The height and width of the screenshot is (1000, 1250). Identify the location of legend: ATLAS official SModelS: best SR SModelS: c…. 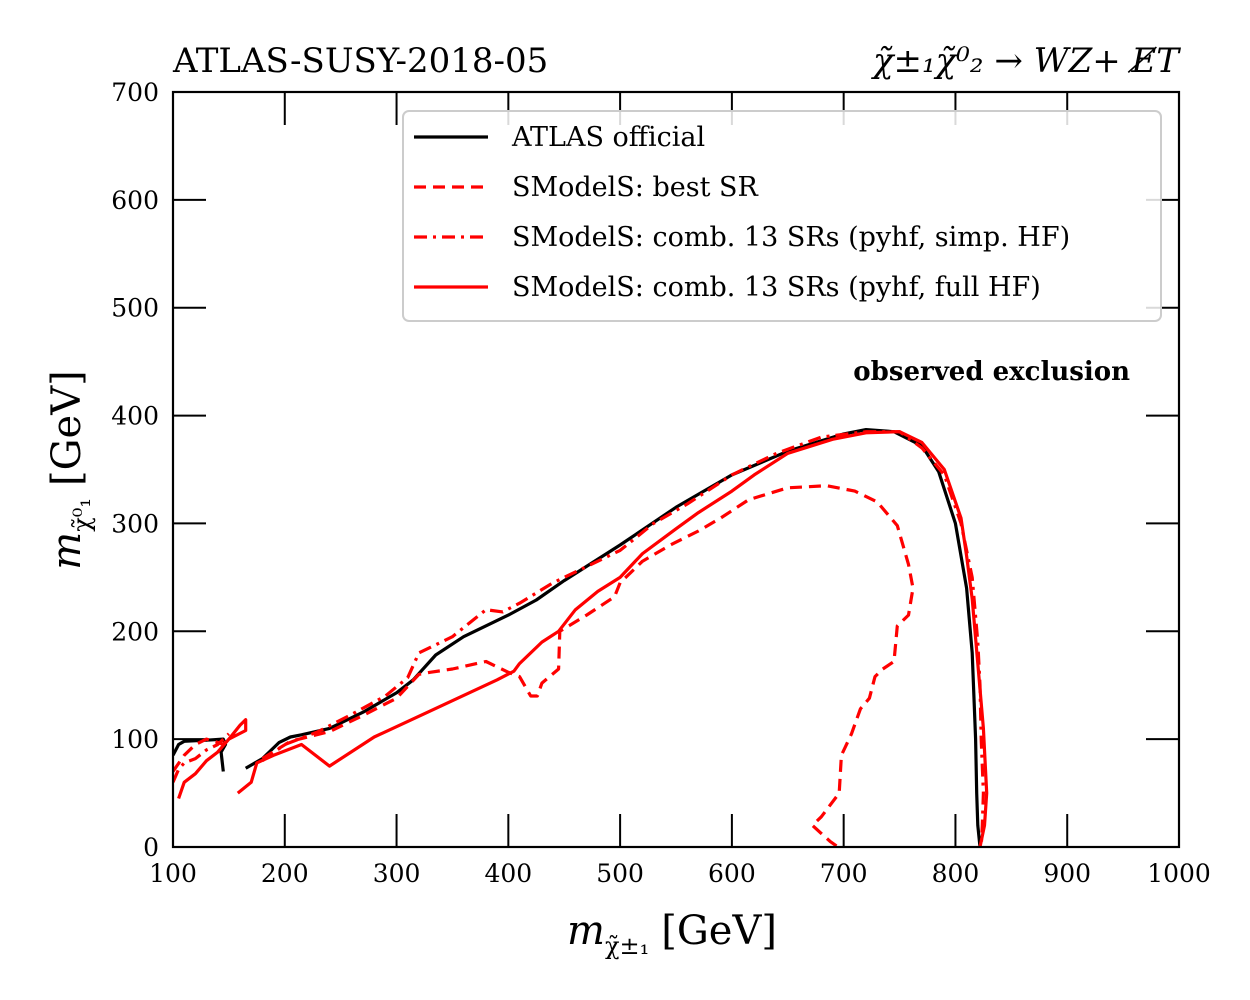
(782, 216).